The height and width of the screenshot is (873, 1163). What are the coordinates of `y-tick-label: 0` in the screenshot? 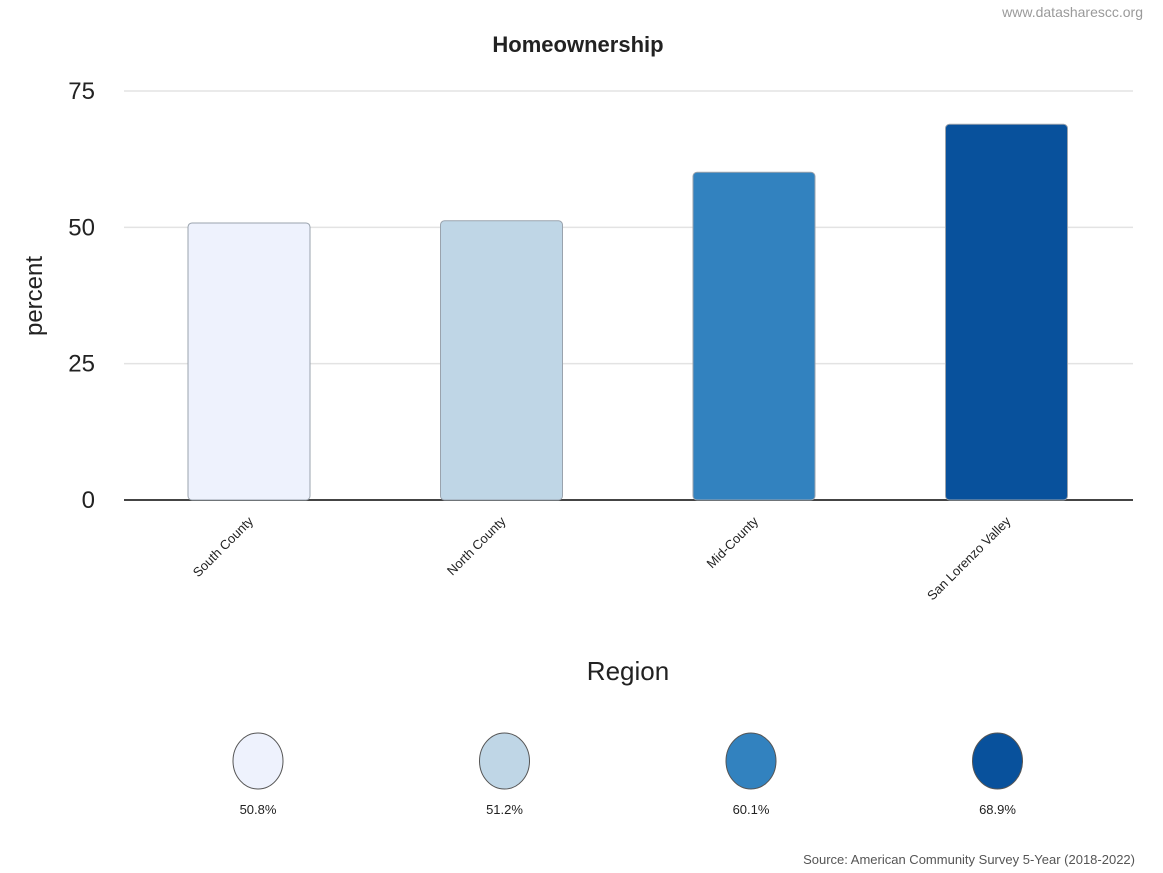 It's located at (88, 500).